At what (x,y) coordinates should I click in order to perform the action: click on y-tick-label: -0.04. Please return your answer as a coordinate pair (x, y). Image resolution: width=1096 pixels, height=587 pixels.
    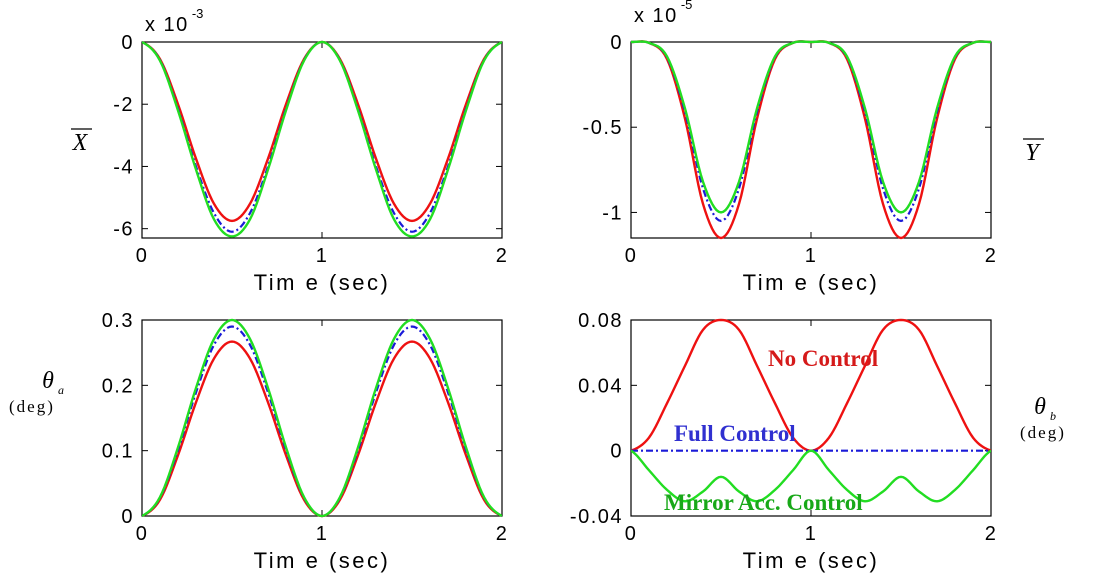
    Looking at the image, I should click on (596, 517).